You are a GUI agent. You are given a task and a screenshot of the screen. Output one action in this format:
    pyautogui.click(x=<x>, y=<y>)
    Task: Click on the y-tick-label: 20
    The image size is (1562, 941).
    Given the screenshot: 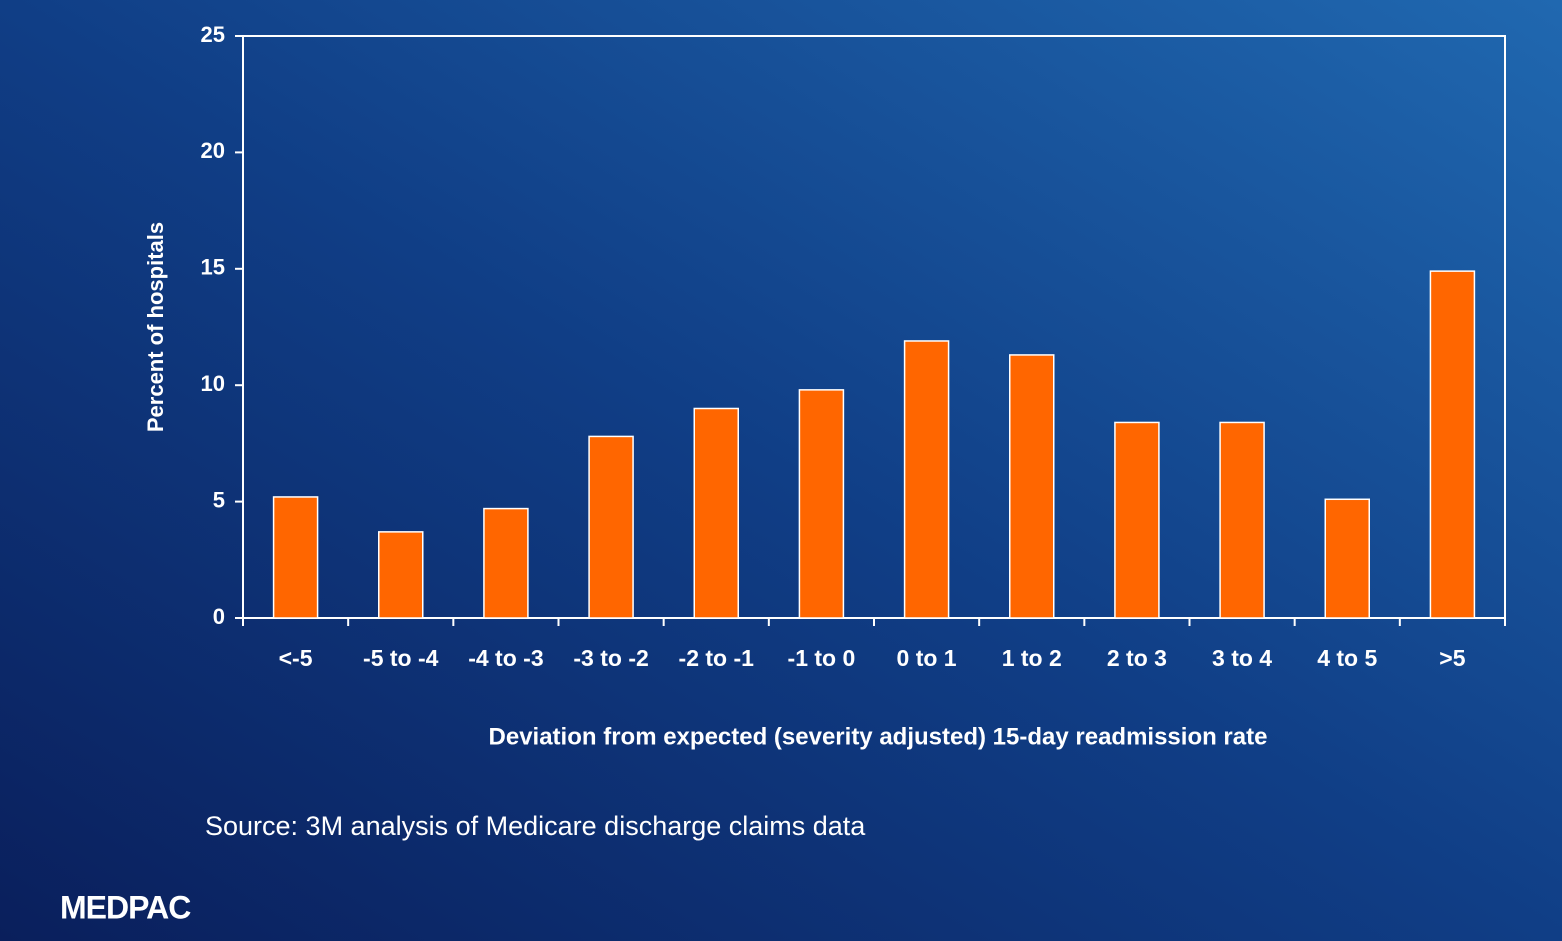 What is the action you would take?
    pyautogui.click(x=213, y=150)
    